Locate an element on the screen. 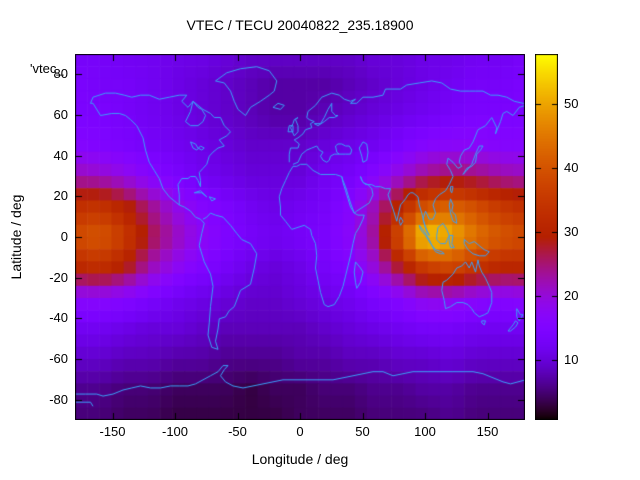 This screenshot has height=480, width=640. y-tick-label: -80 is located at coordinates (58, 399).